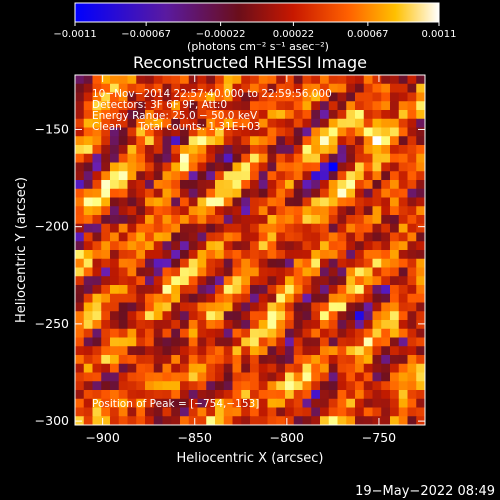 The width and height of the screenshot is (500, 500). I want to click on annotation-counts: Clean Total counts: 1.31E+03, so click(176, 127).